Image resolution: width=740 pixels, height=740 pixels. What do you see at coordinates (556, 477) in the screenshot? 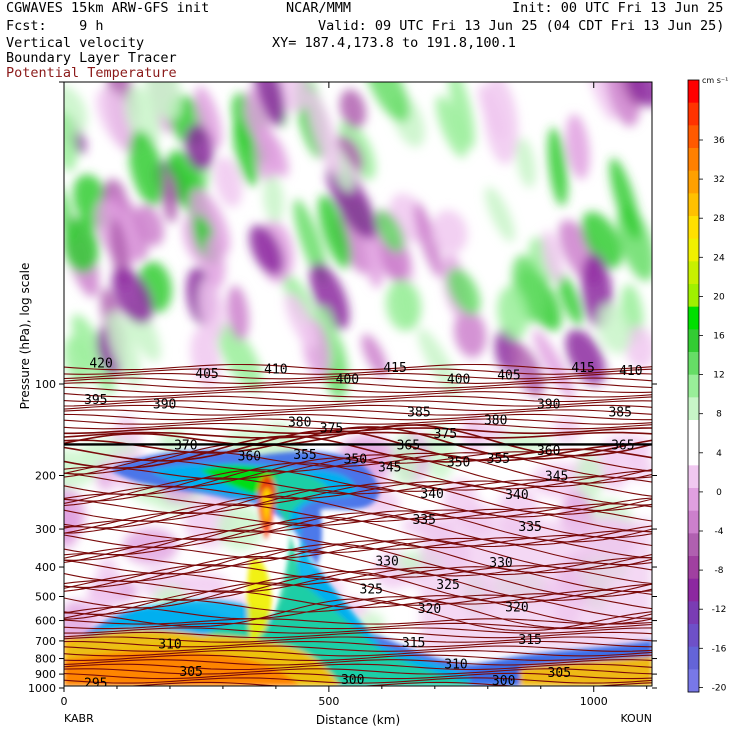
I see `theta-label: 345` at bounding box center [556, 477].